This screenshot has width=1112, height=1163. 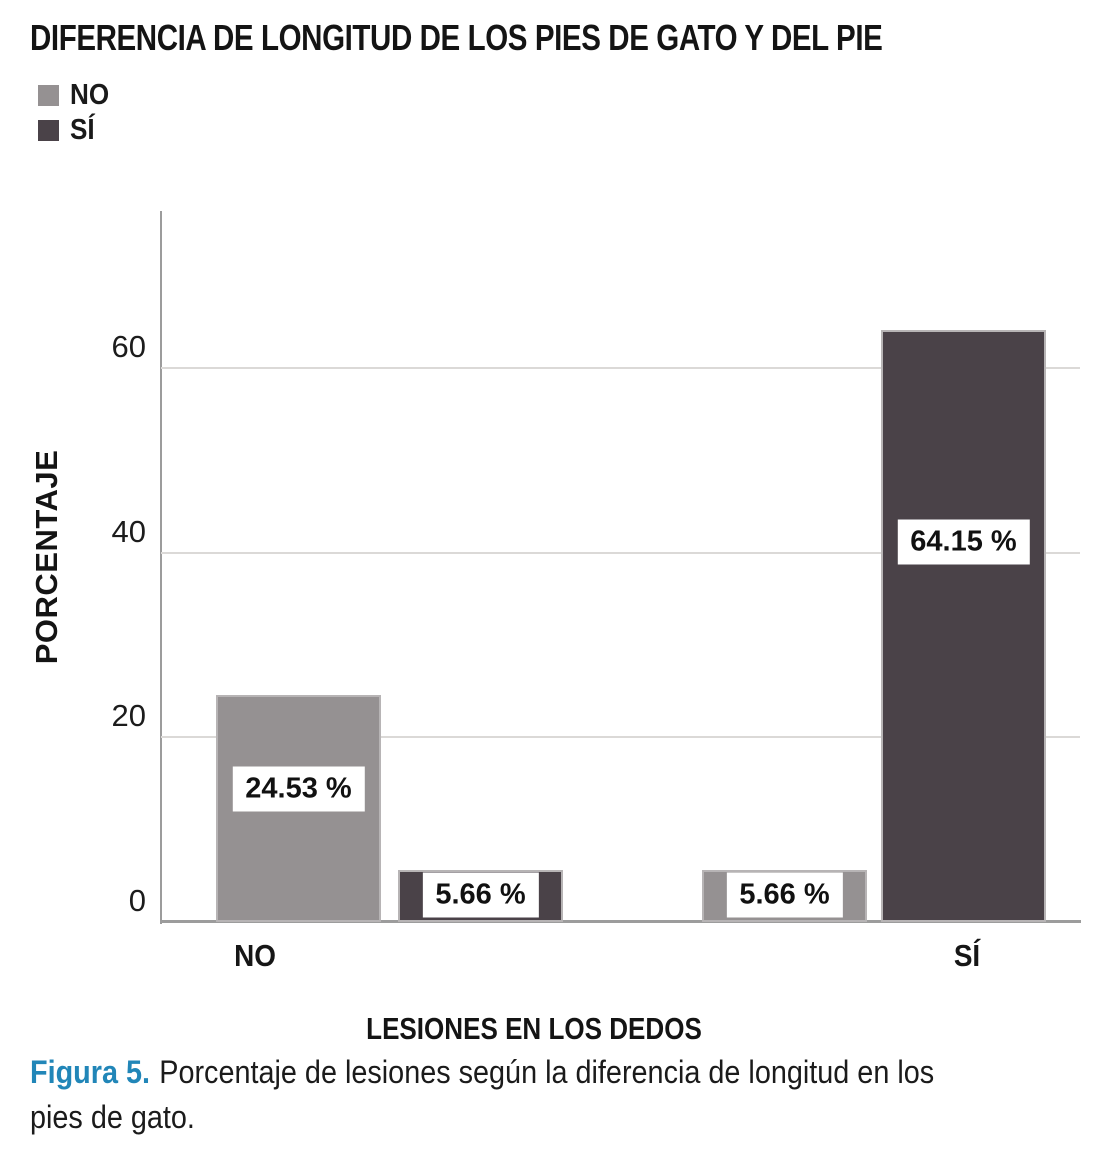 I want to click on x-category-label-no: NO, so click(x=255, y=955).